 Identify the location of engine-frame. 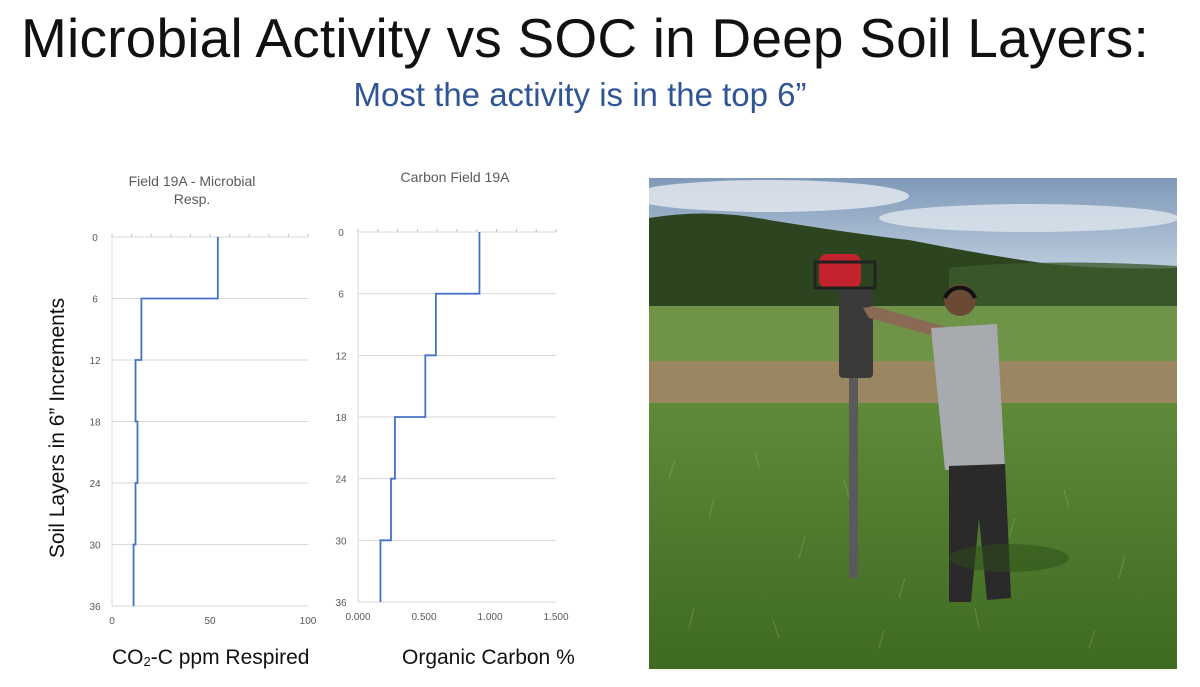
(845, 275).